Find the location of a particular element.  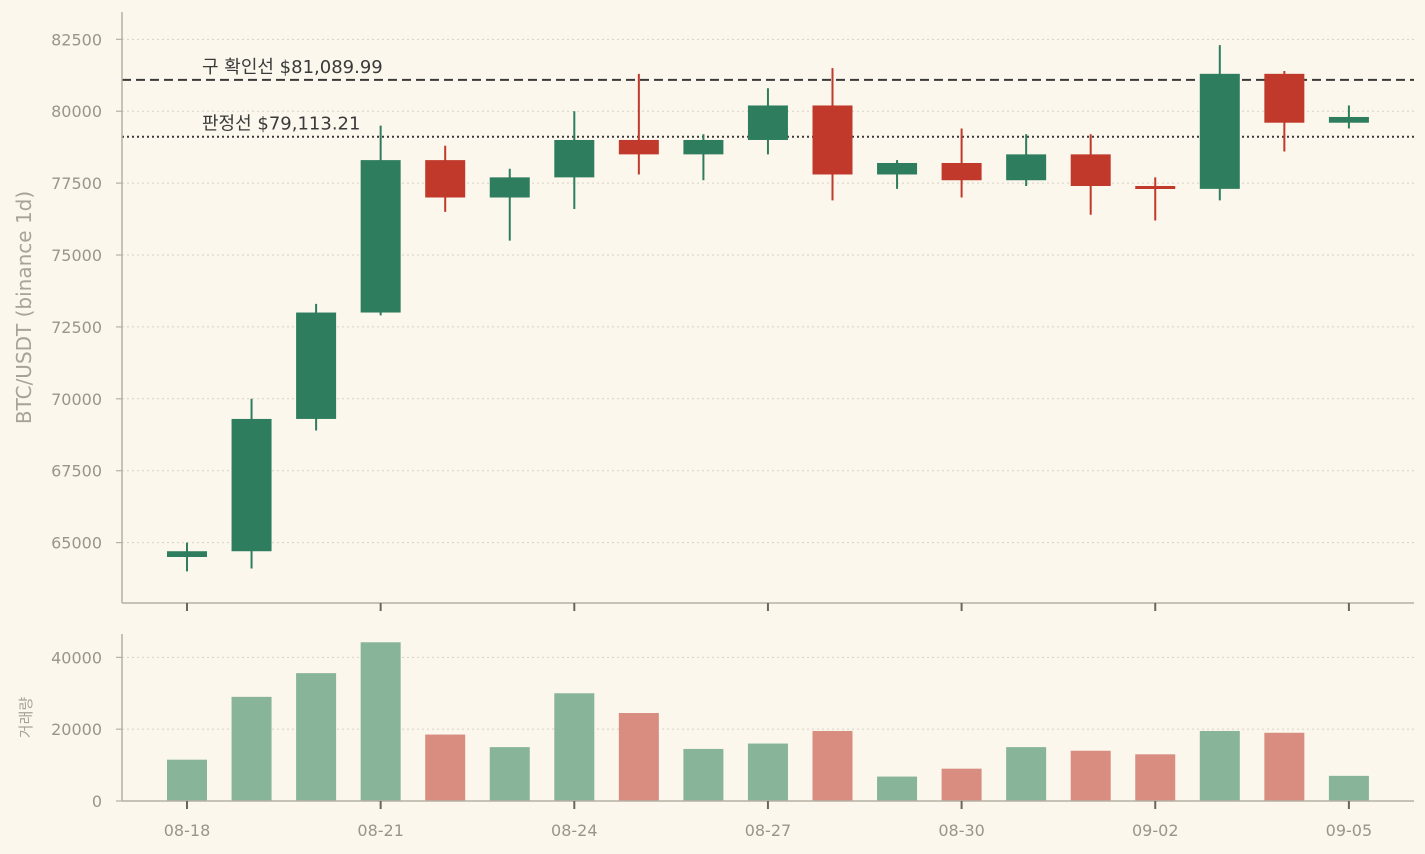

volume-tick-label: 40000 is located at coordinates (76, 657).